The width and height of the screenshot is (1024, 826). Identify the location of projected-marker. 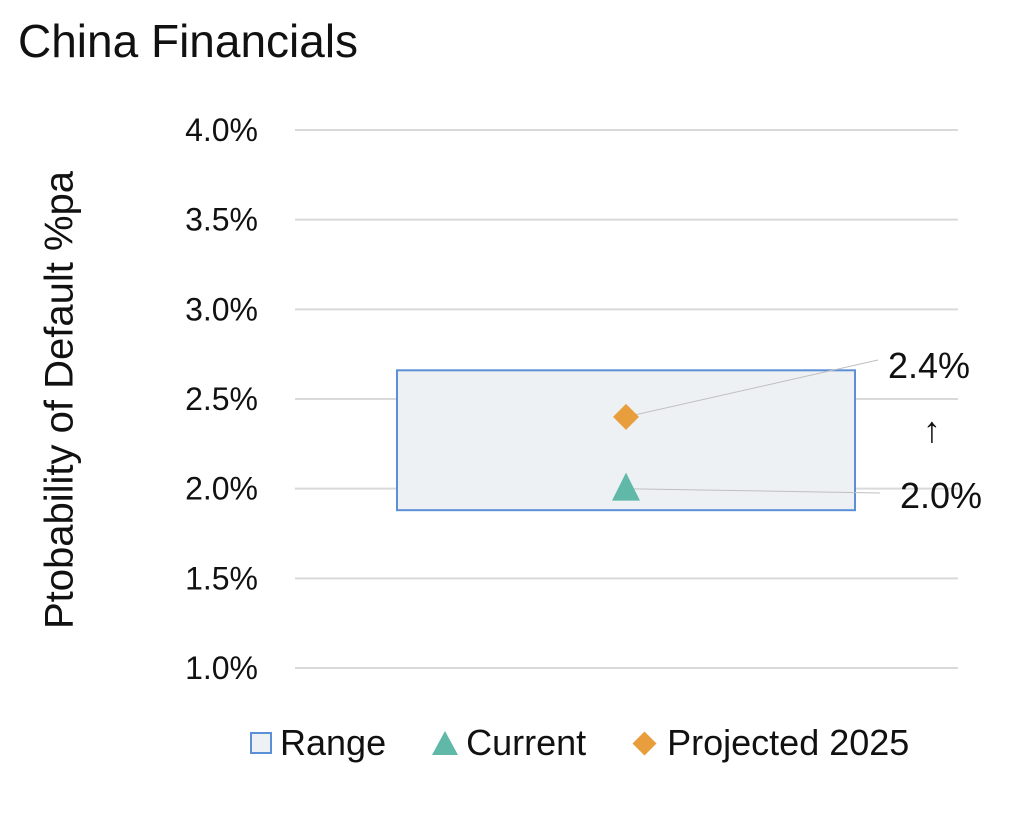
(626, 416).